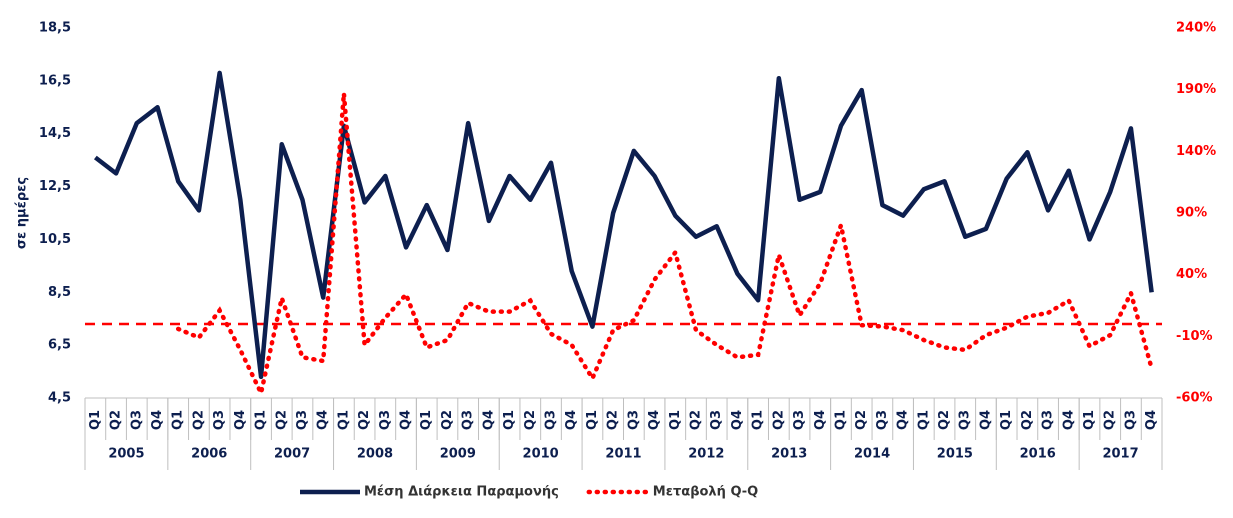 The width and height of the screenshot is (1233, 518). What do you see at coordinates (1196, 151) in the screenshot?
I see `y2-tick-label: 140%` at bounding box center [1196, 151].